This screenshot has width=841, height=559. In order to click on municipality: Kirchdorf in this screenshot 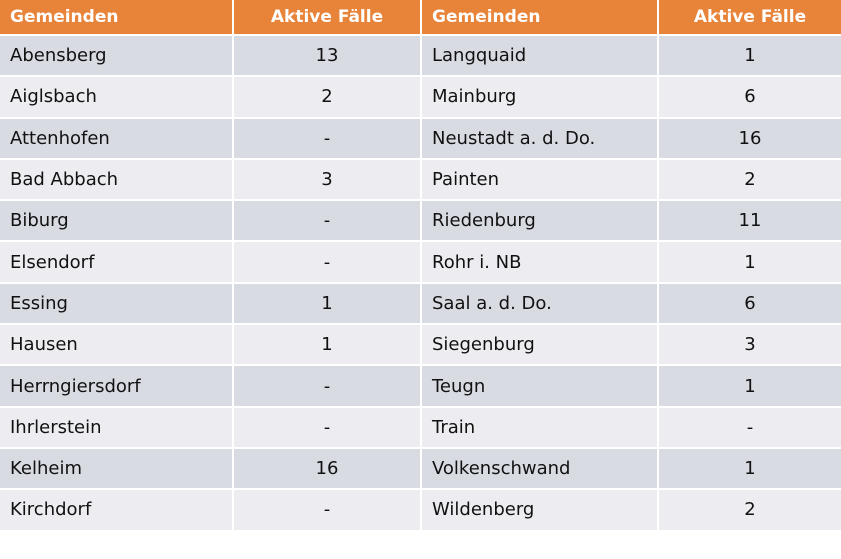, I will do `click(117, 510)`.